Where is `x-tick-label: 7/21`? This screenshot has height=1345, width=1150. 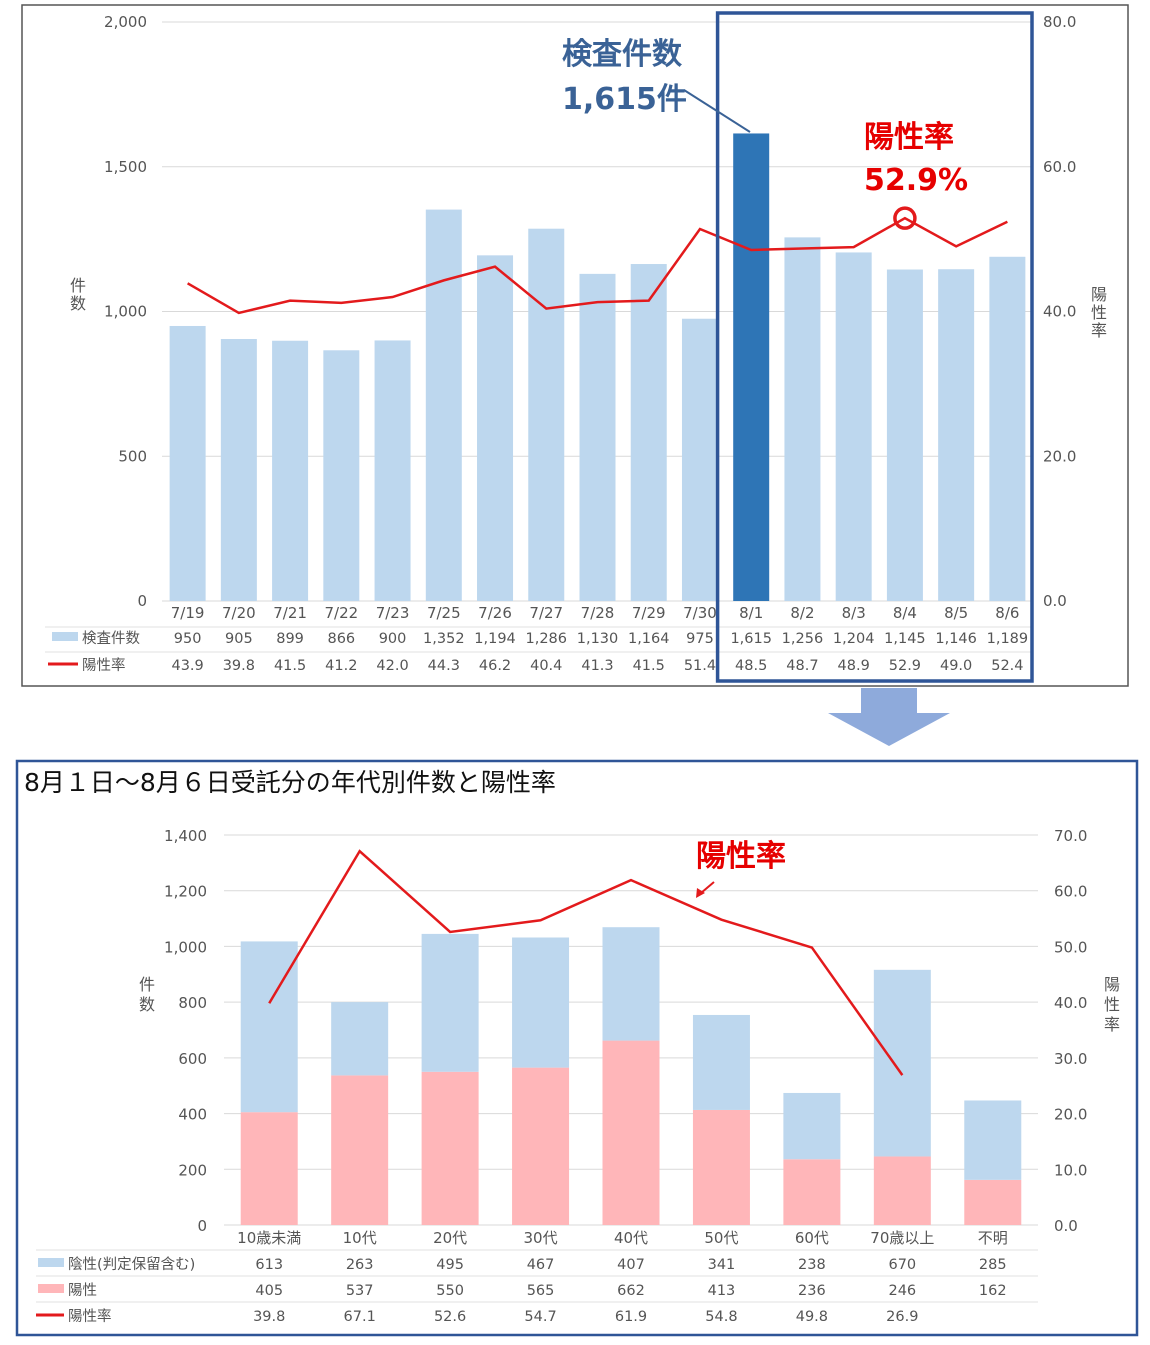
x-tick-label: 7/21 is located at coordinates (290, 613).